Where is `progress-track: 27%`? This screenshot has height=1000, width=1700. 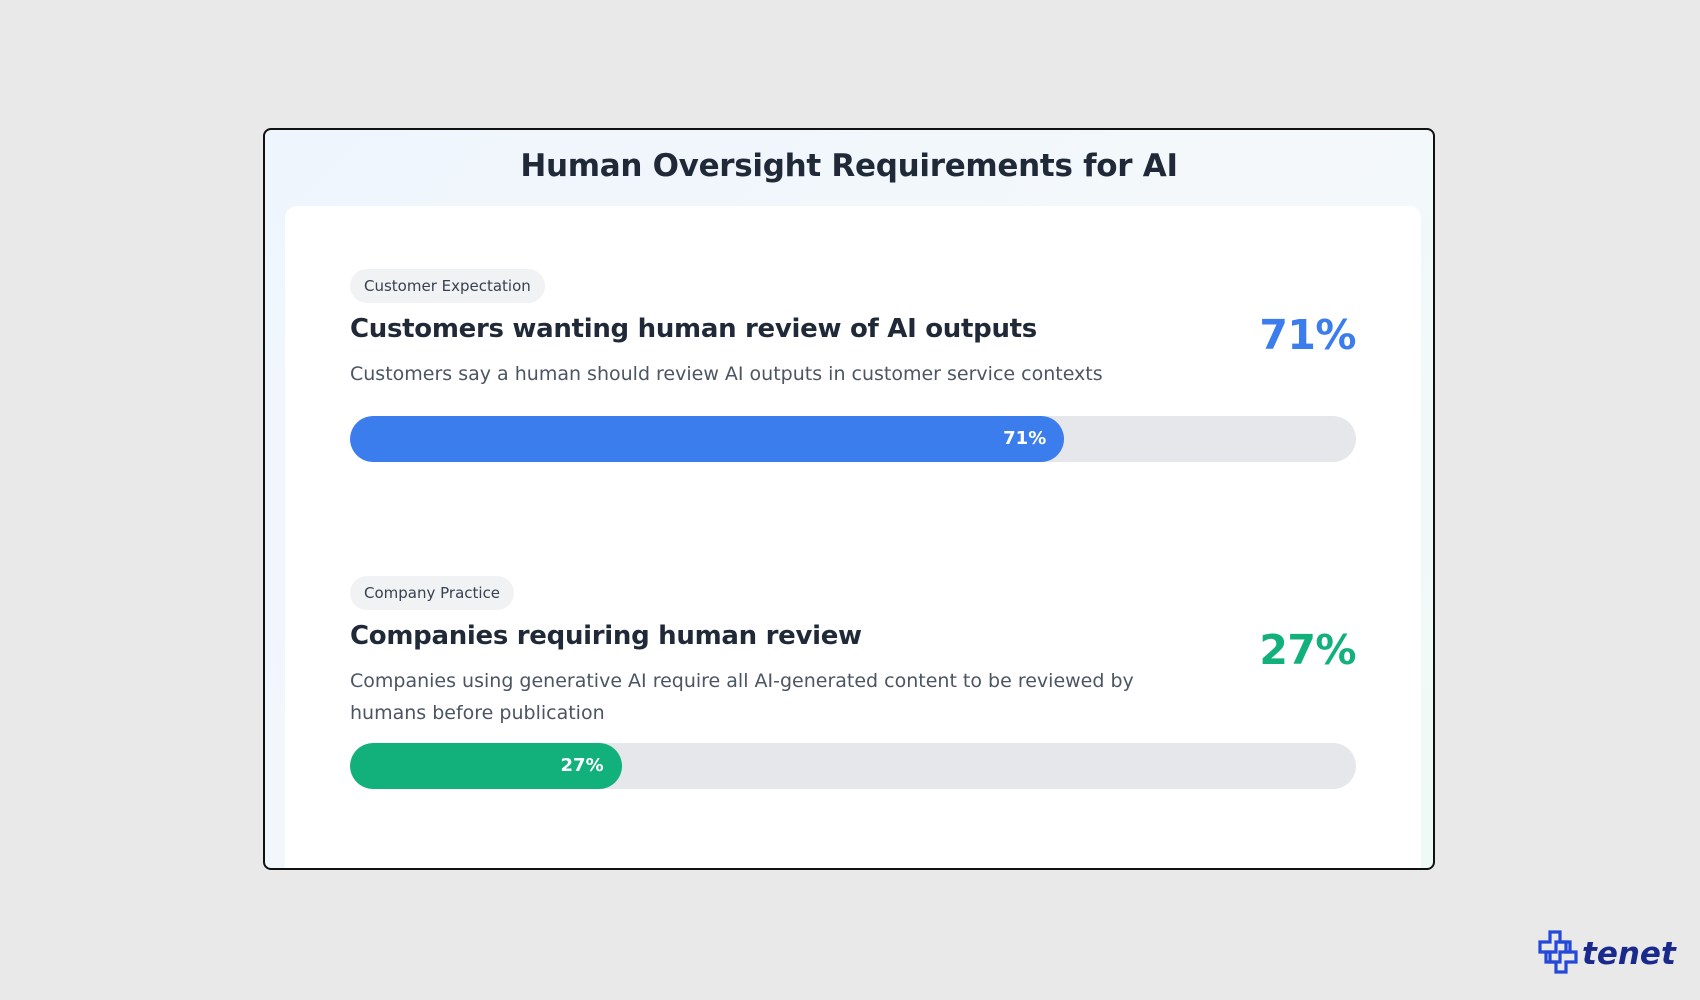 progress-track: 27% is located at coordinates (853, 766).